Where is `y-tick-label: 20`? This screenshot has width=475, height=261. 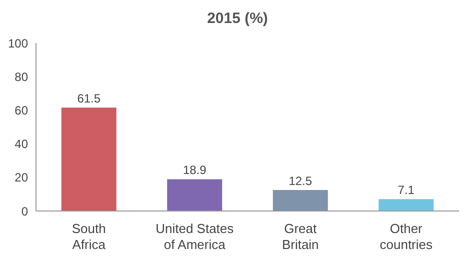
y-tick-label: 20 is located at coordinates (21, 177).